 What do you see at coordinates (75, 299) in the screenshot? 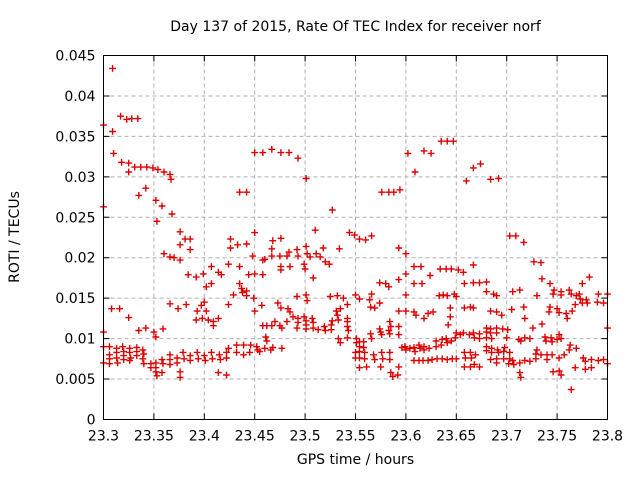
I see `y-tick-label: 0.015` at bounding box center [75, 299].